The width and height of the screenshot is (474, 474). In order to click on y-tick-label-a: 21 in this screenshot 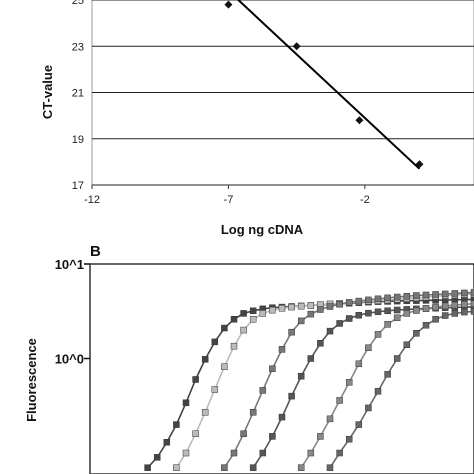, I will do `click(78, 94)`.